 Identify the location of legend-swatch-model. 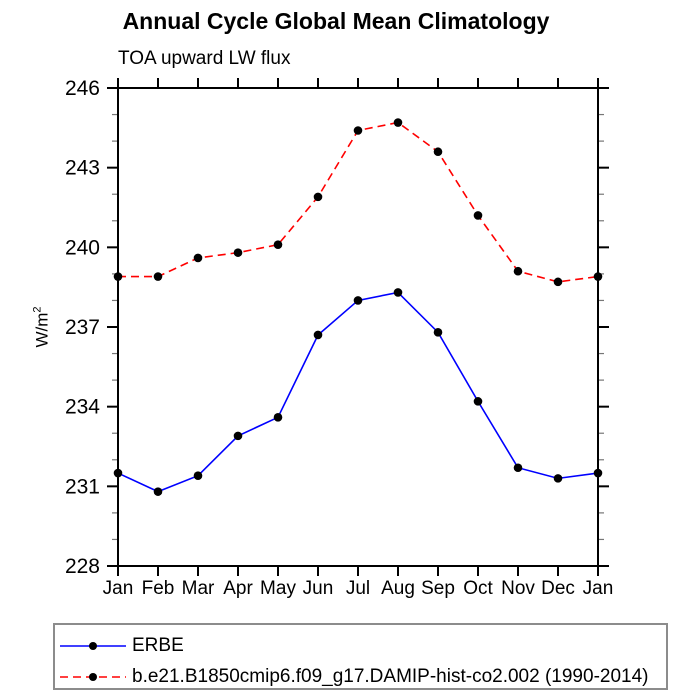
(93, 676).